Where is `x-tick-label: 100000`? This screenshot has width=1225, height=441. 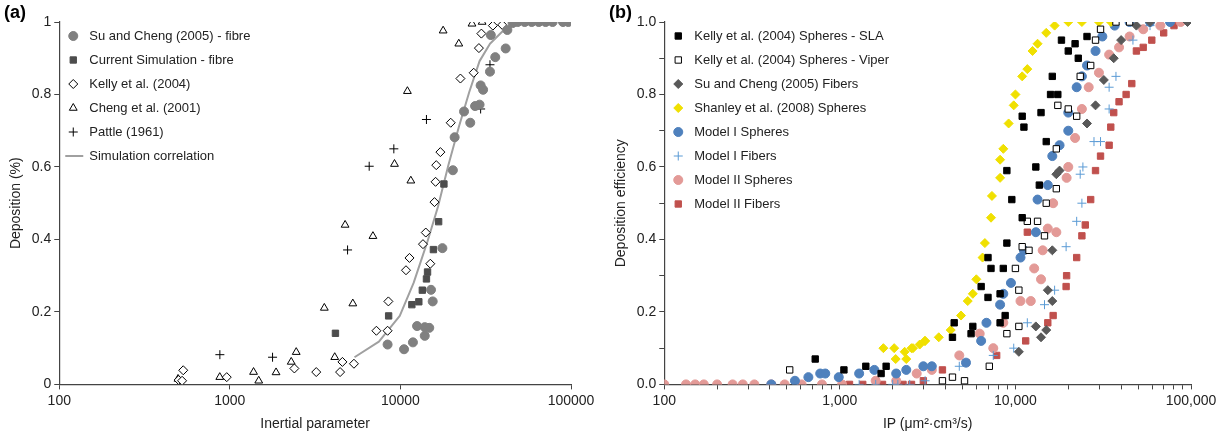
x-tick-label: 100000 is located at coordinates (571, 399).